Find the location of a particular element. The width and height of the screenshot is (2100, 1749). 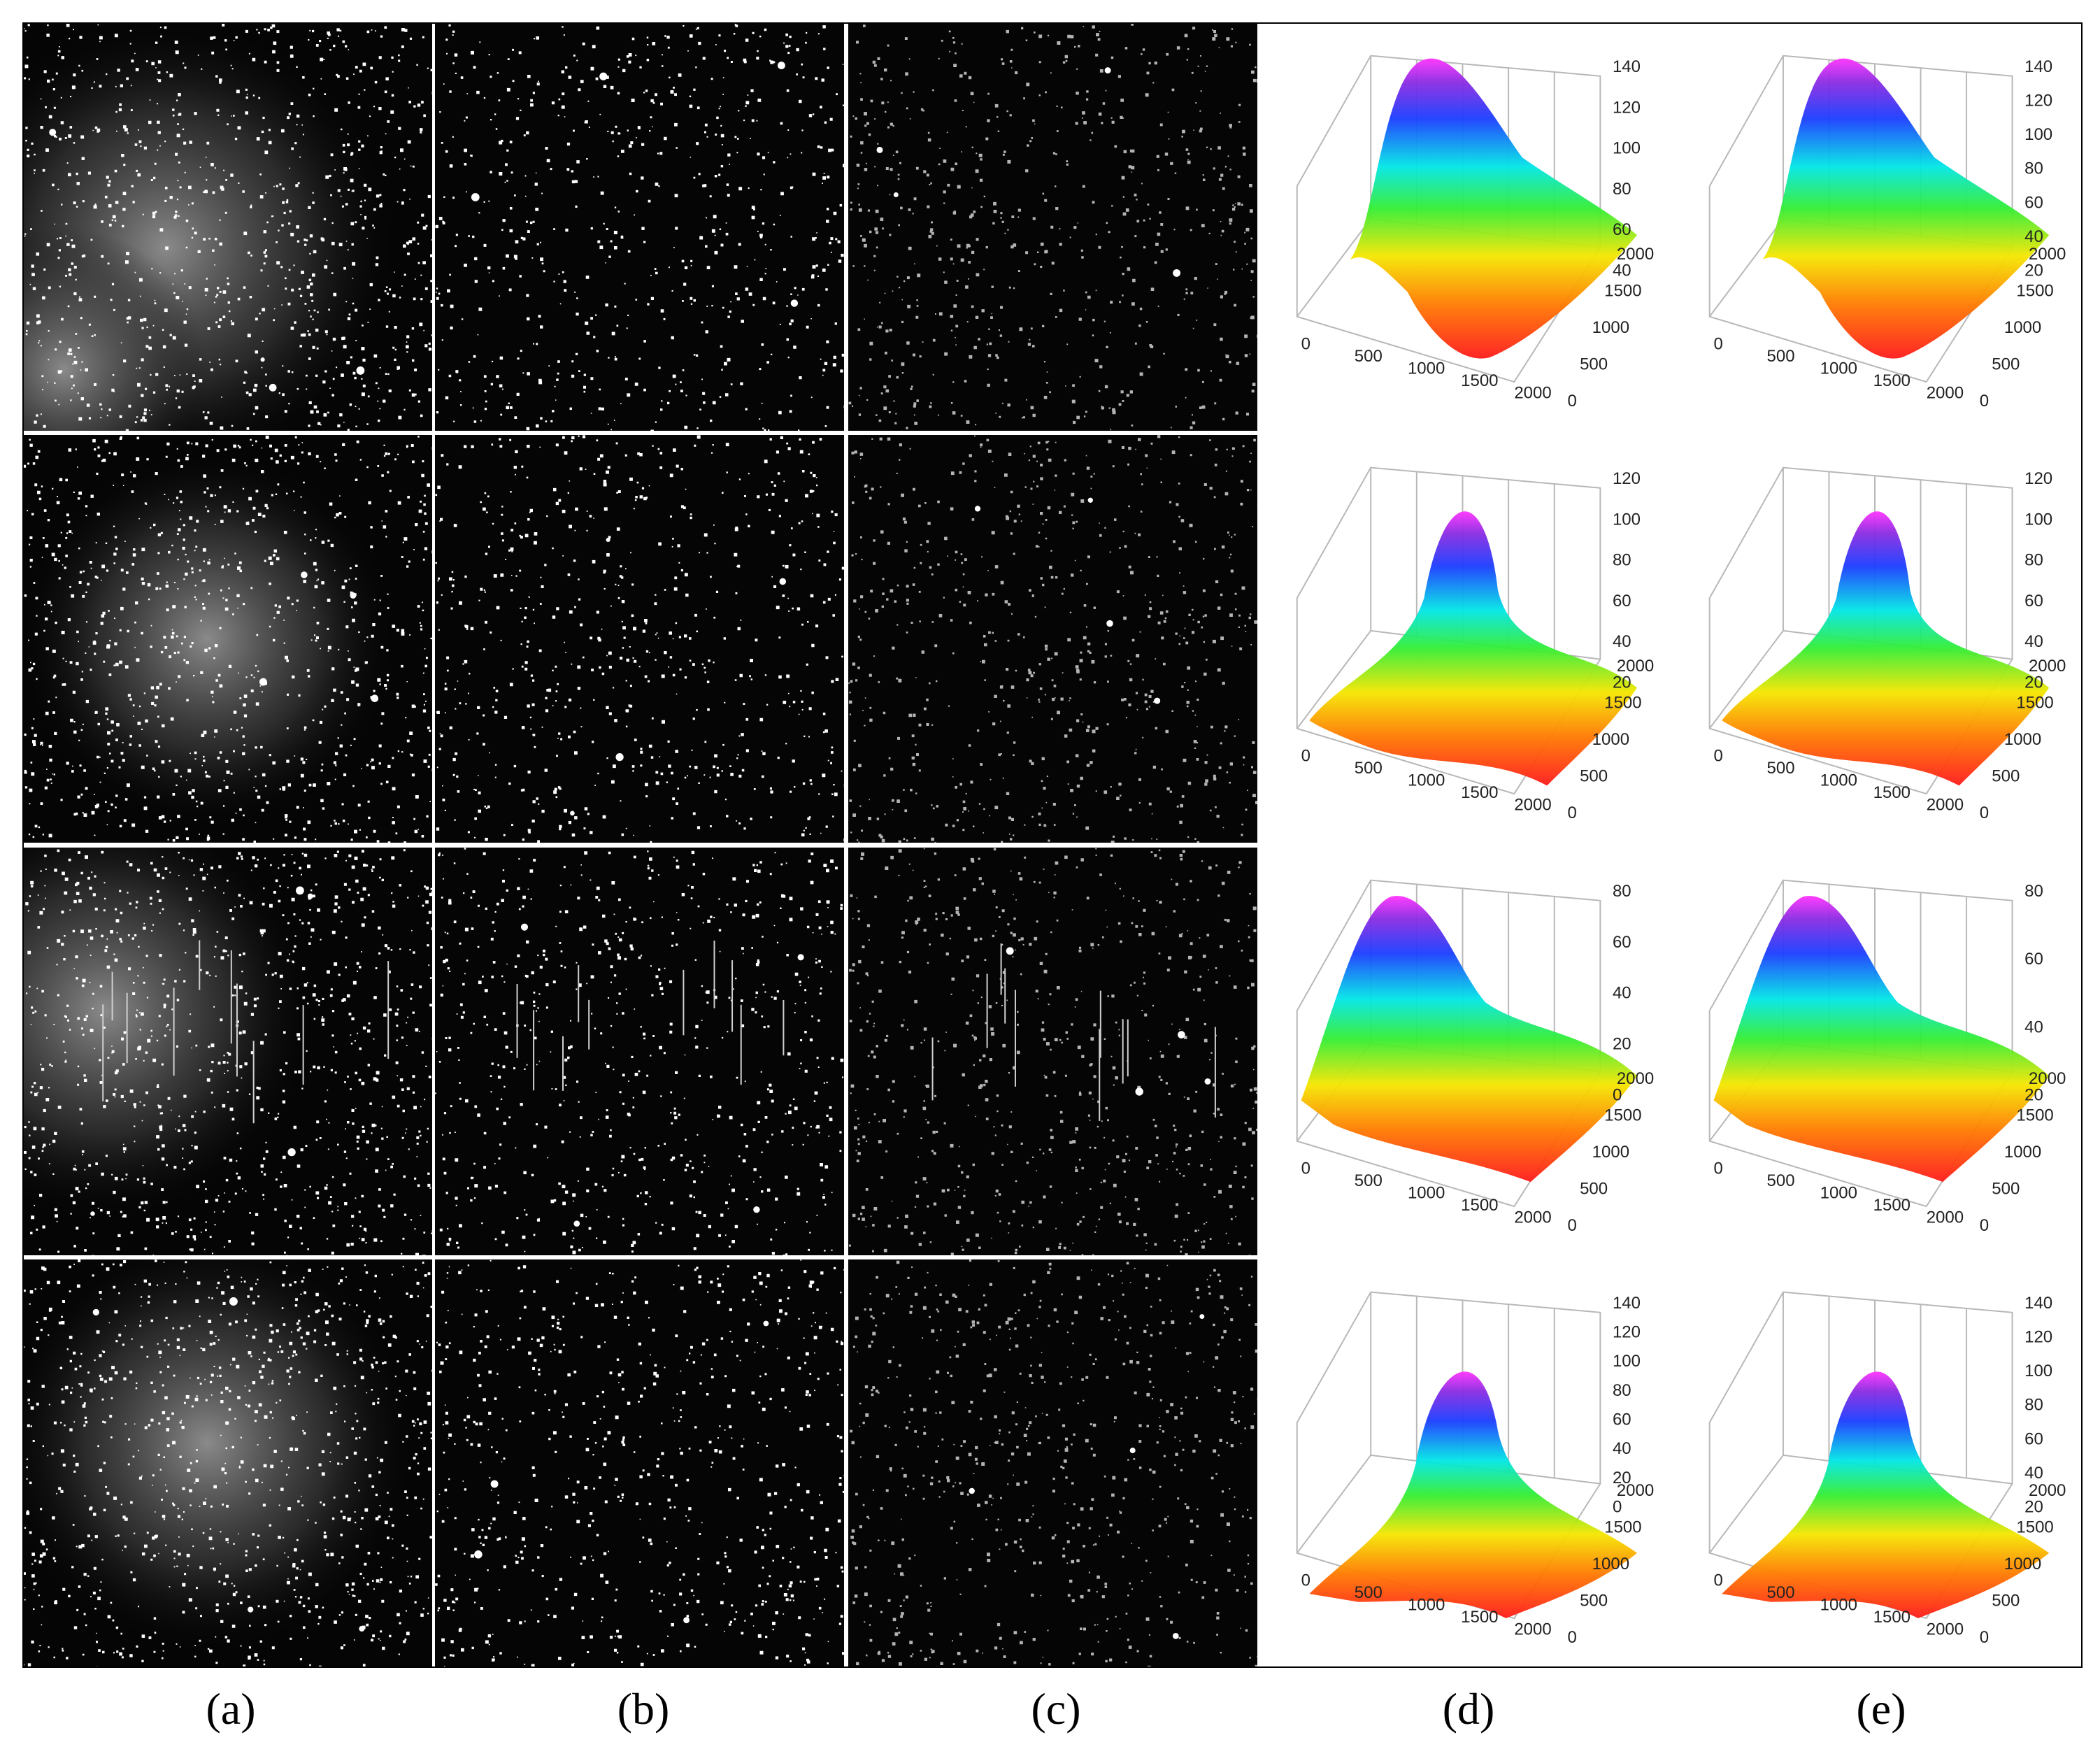

star-image-row3-colc is located at coordinates (1053, 1052).